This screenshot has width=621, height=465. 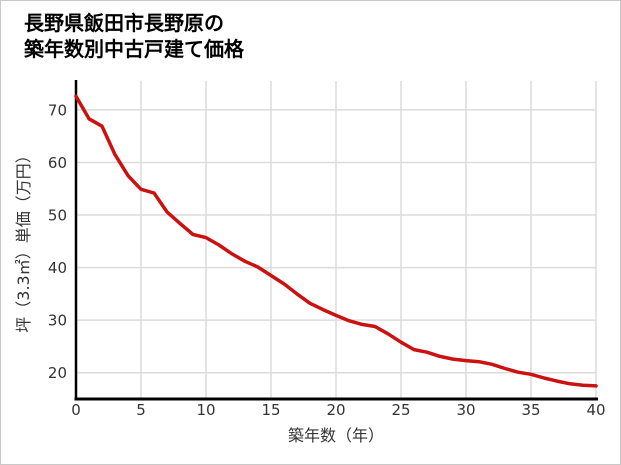 What do you see at coordinates (141, 410) in the screenshot?
I see `x-tick-label: 5` at bounding box center [141, 410].